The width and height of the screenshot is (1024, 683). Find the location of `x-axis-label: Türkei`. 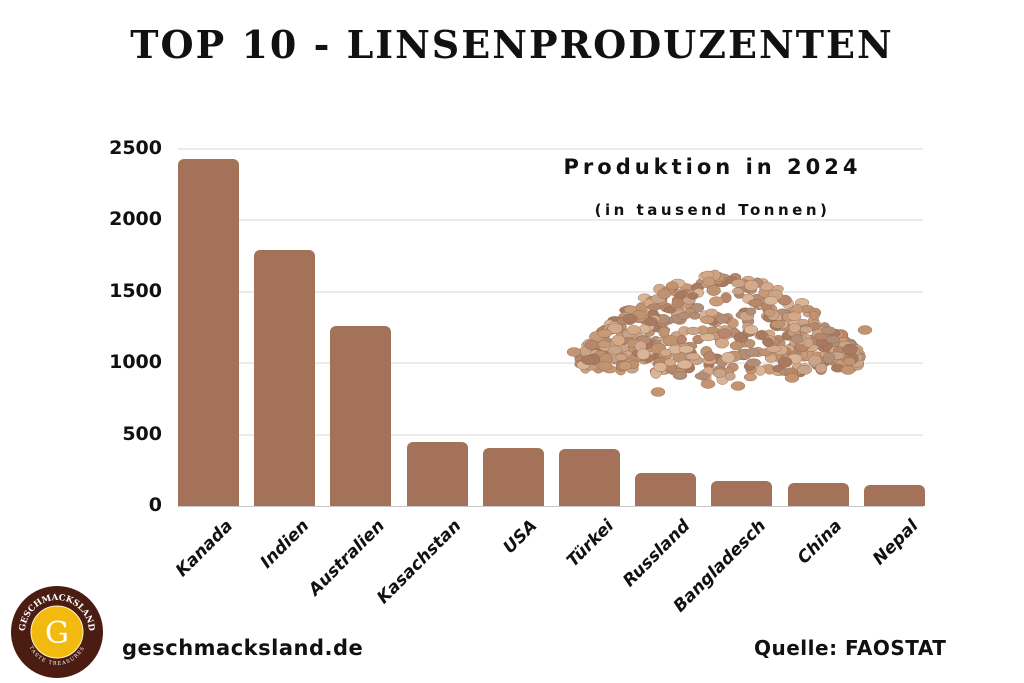

x-axis-label: Türkei is located at coordinates (590, 544).